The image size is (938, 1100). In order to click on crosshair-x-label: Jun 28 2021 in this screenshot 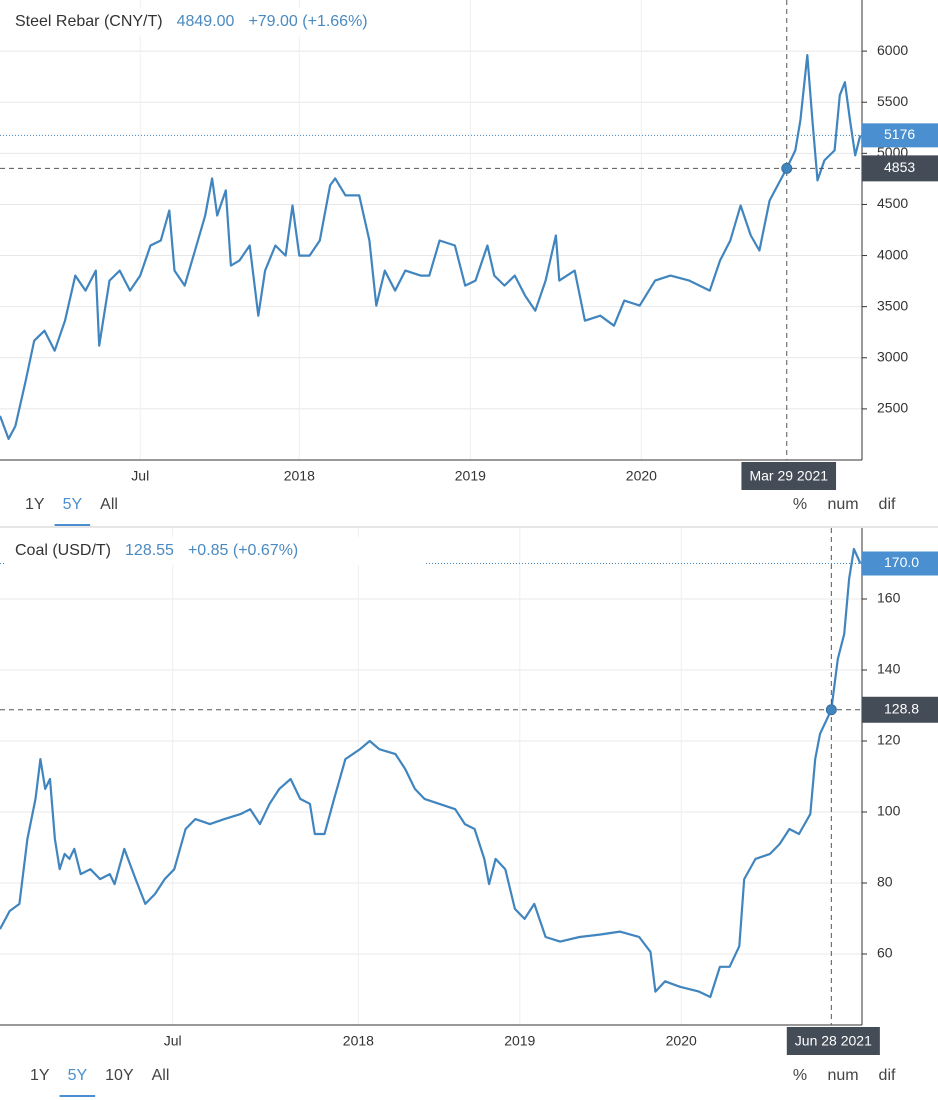, I will do `click(833, 1041)`.